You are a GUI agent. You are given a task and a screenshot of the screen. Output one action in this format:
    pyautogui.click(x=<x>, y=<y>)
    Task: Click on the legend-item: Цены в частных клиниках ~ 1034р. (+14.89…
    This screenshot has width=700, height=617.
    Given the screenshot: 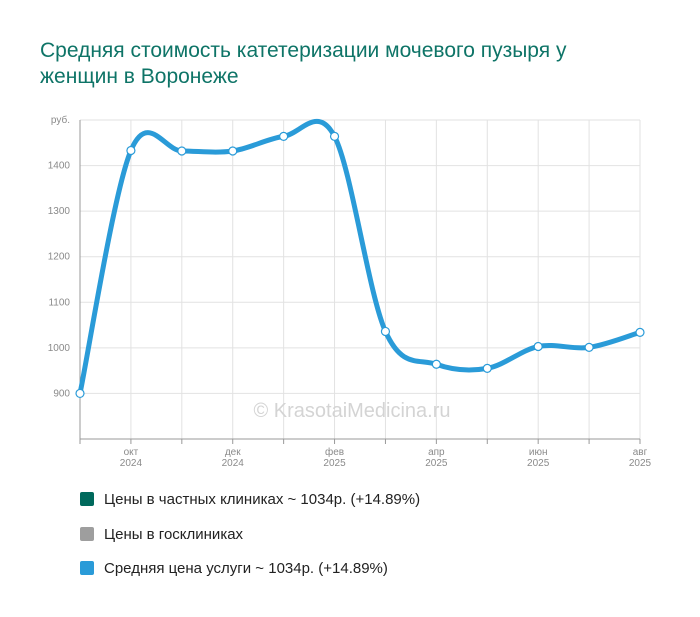 What is the action you would take?
    pyautogui.click(x=250, y=499)
    